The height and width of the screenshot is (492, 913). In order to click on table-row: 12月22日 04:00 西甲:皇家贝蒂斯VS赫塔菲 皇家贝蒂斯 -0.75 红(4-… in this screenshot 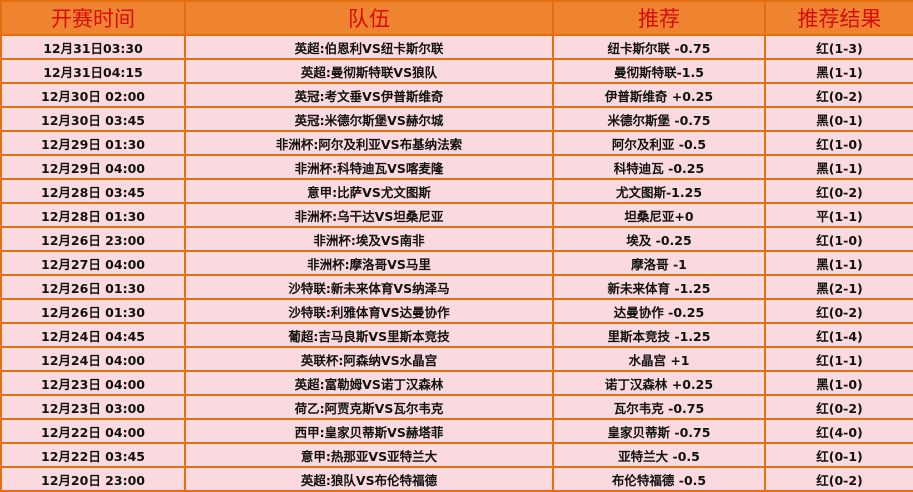, I will do `click(456, 431)`.